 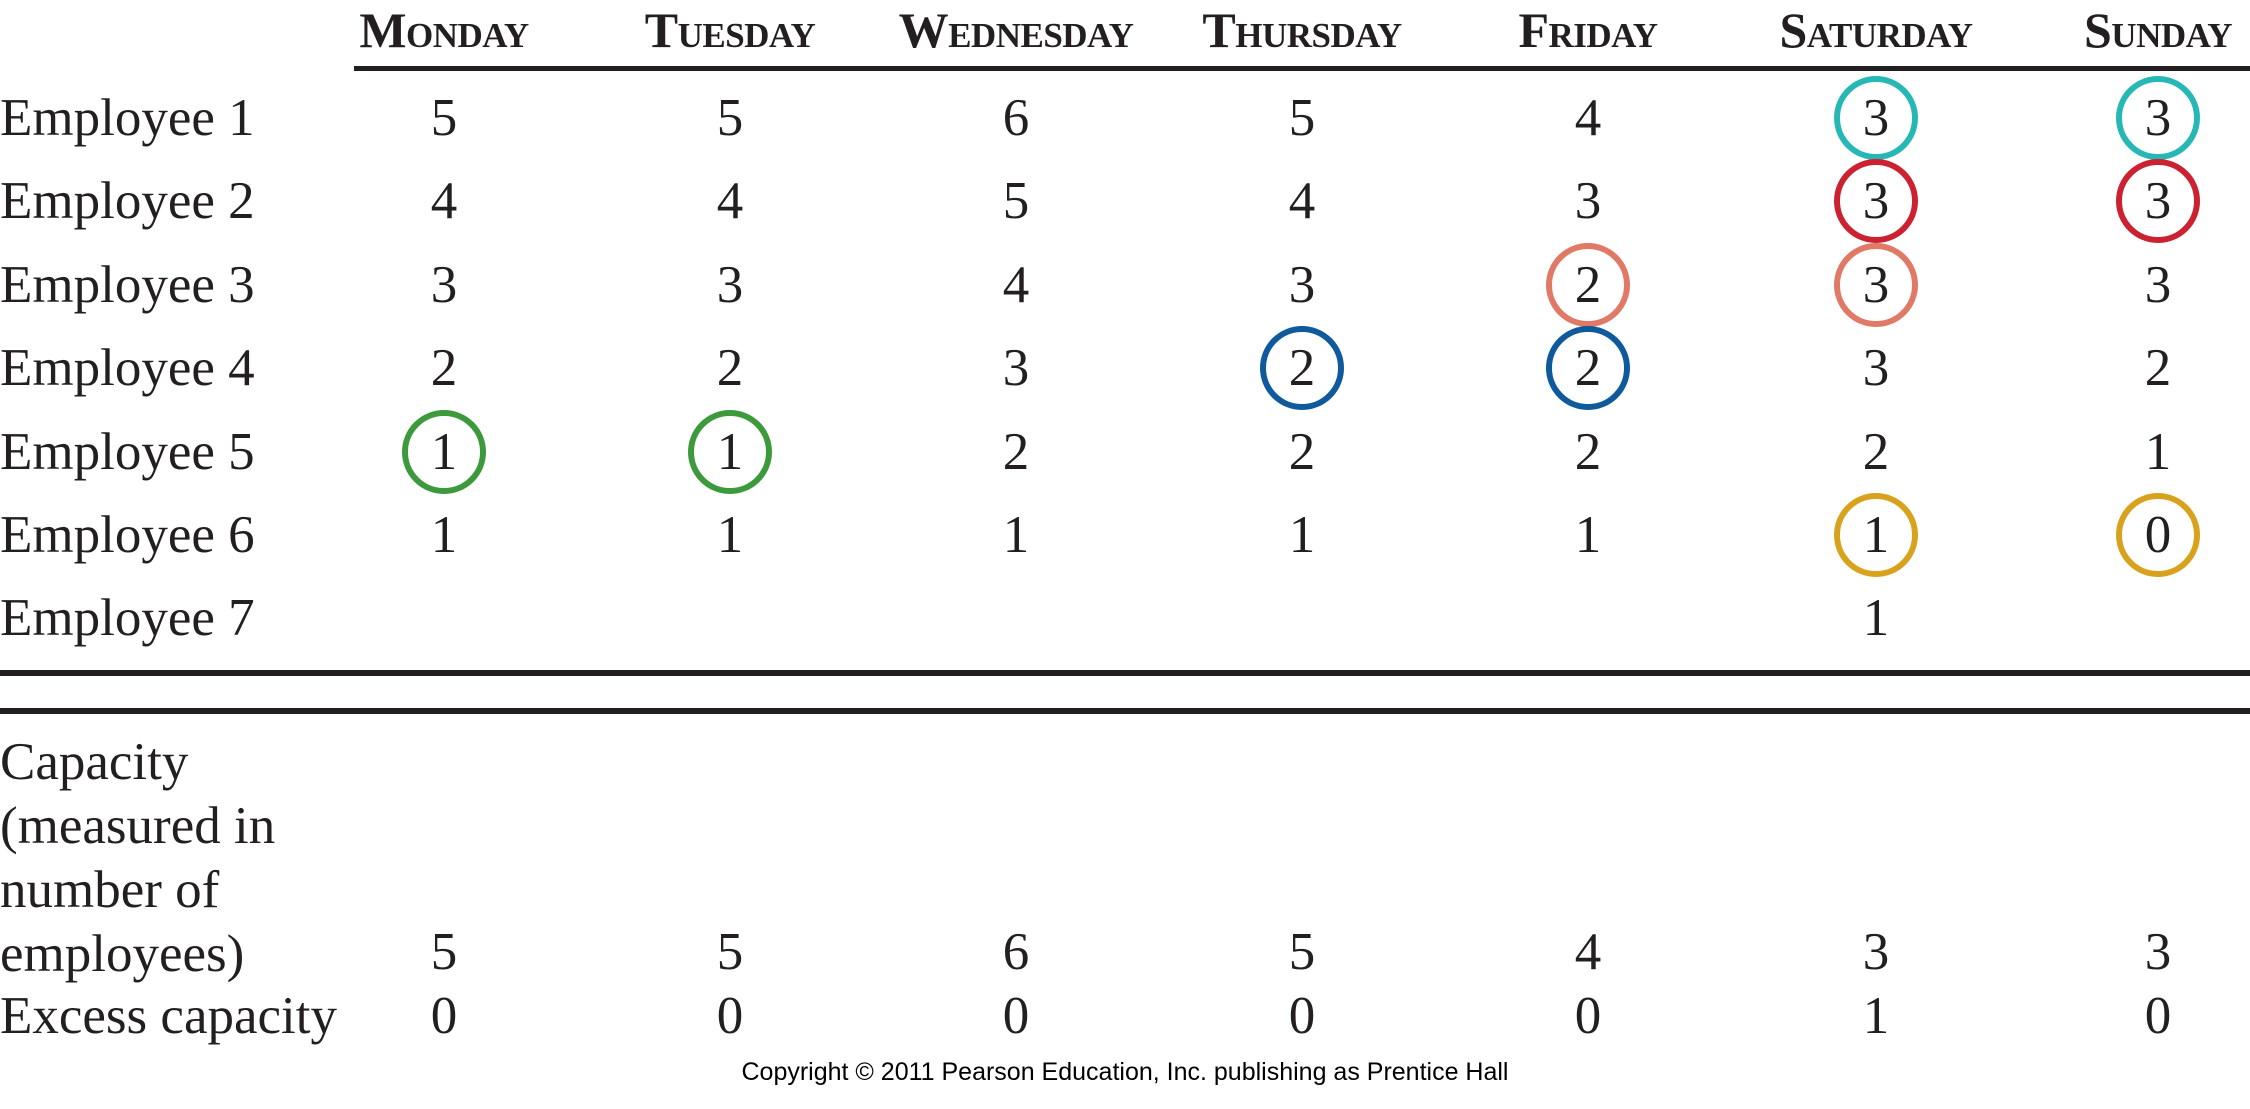 What do you see at coordinates (127, 535) in the screenshot?
I see `employee-row-label: Employee 6` at bounding box center [127, 535].